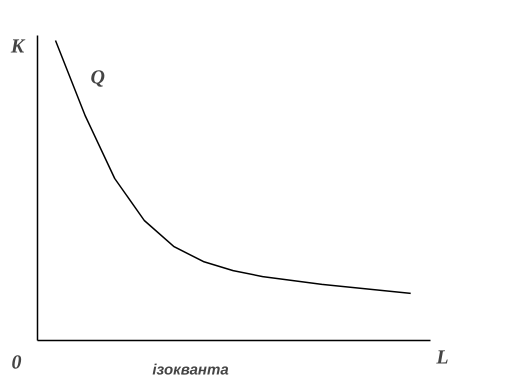  I want to click on text: 0, so click(17, 363).